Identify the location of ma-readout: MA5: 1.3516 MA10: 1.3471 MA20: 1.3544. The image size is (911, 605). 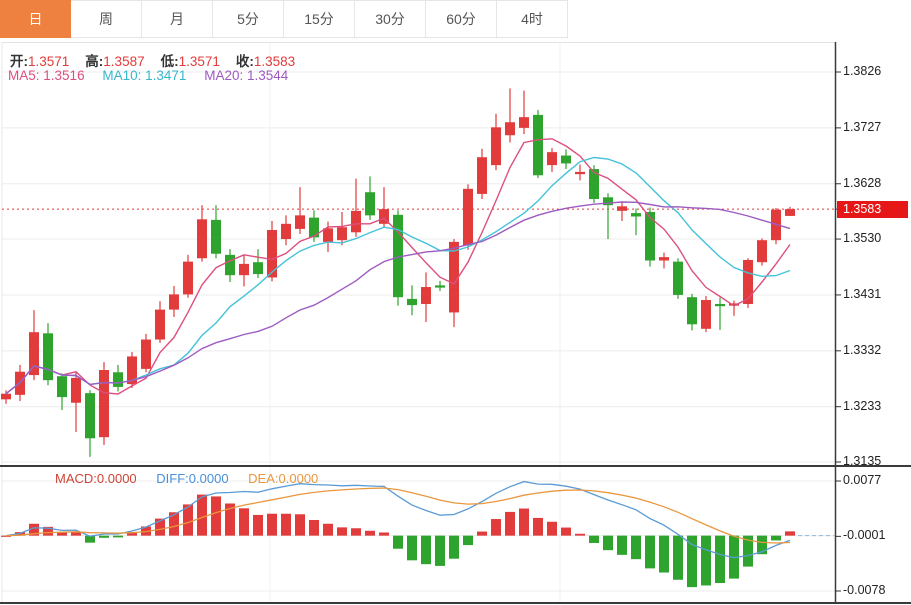
(155, 75).